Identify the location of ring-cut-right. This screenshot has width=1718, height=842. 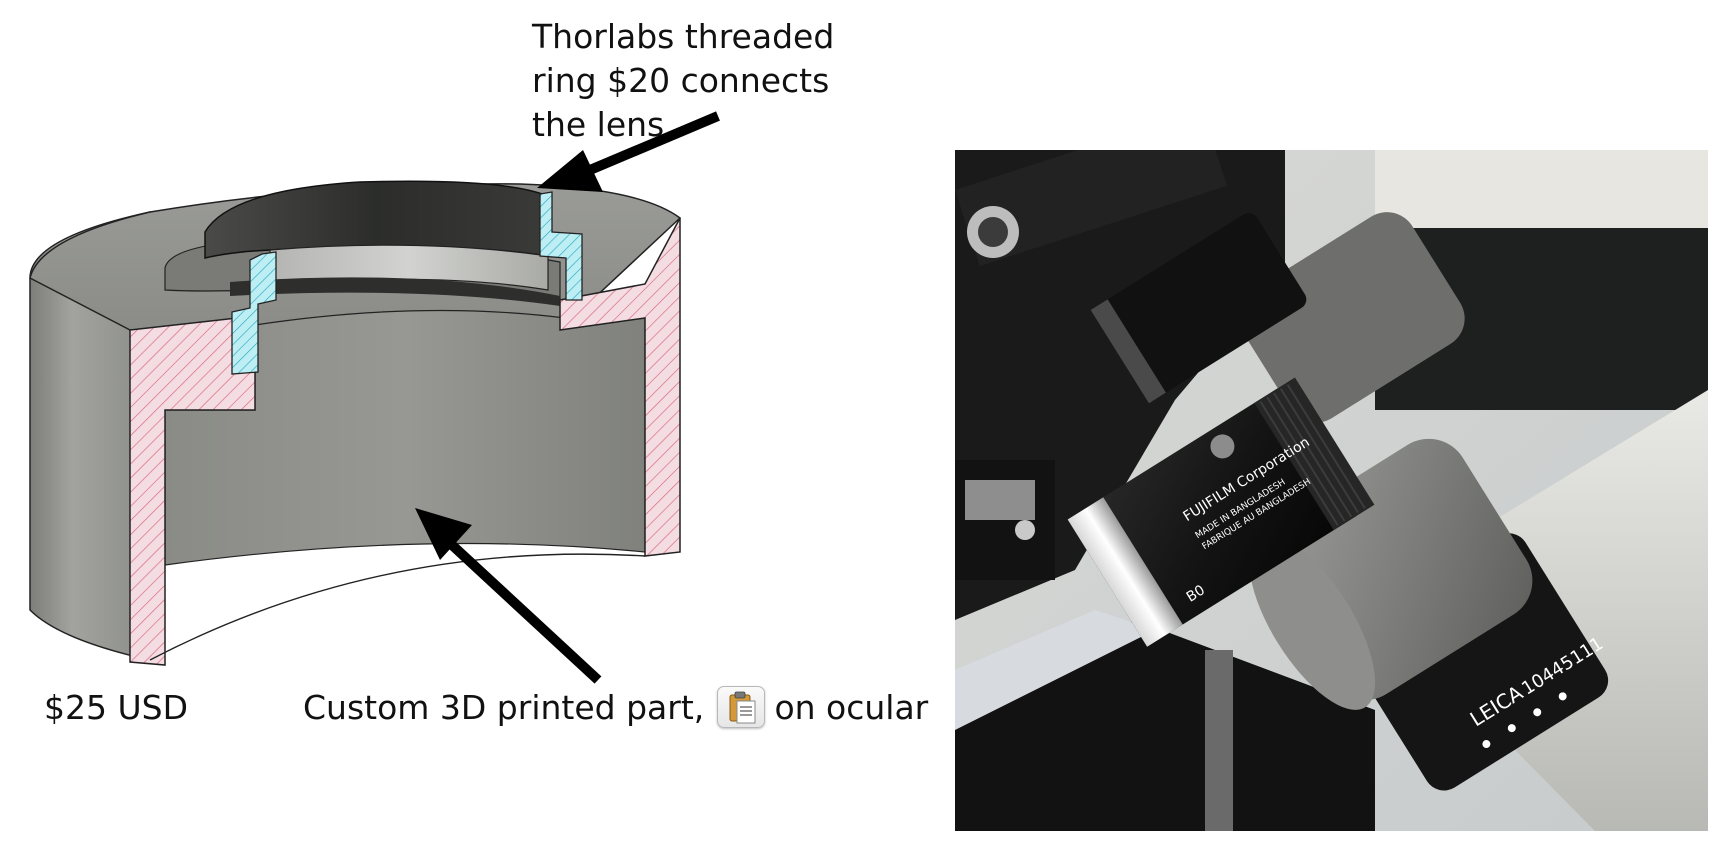
(561, 246).